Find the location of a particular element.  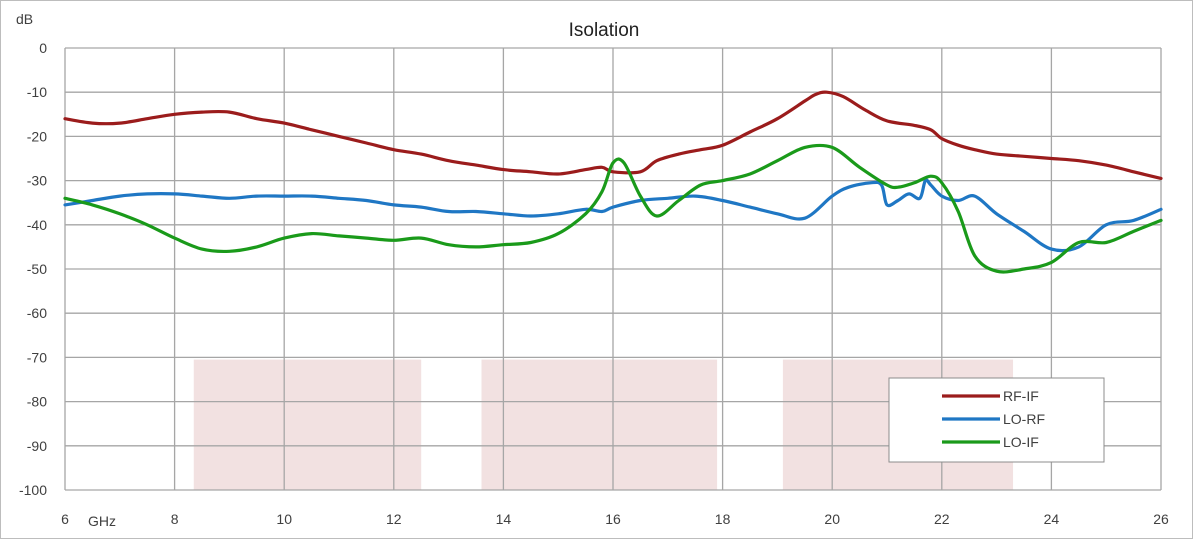

x-tick-label-6: 6 is located at coordinates (65, 519).